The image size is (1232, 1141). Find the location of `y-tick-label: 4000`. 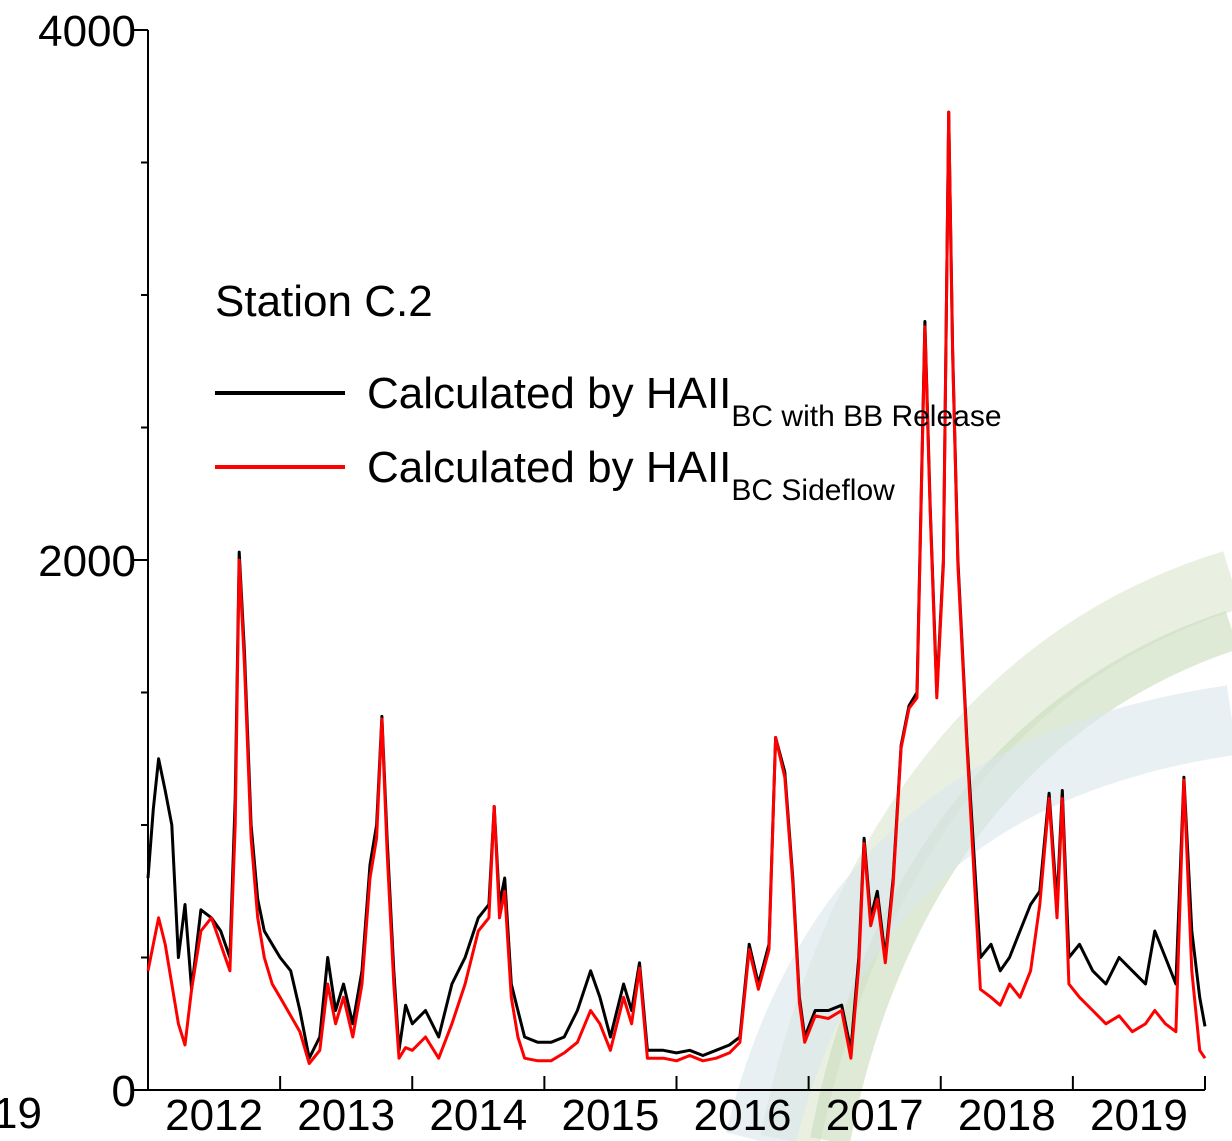

y-tick-label: 4000 is located at coordinates (87, 31).